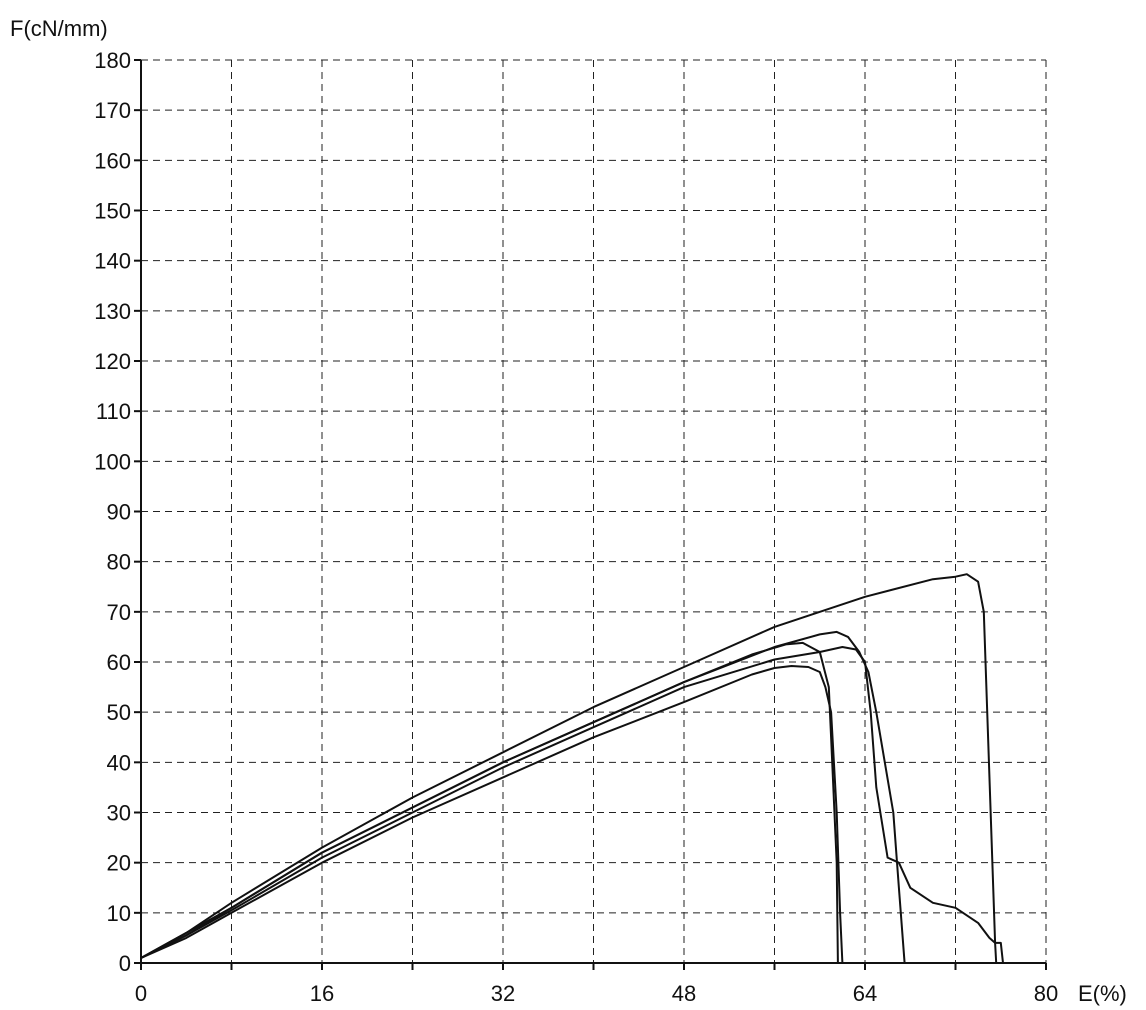 Image resolution: width=1146 pixels, height=1010 pixels. I want to click on x-tick-label: 64, so click(865, 993).